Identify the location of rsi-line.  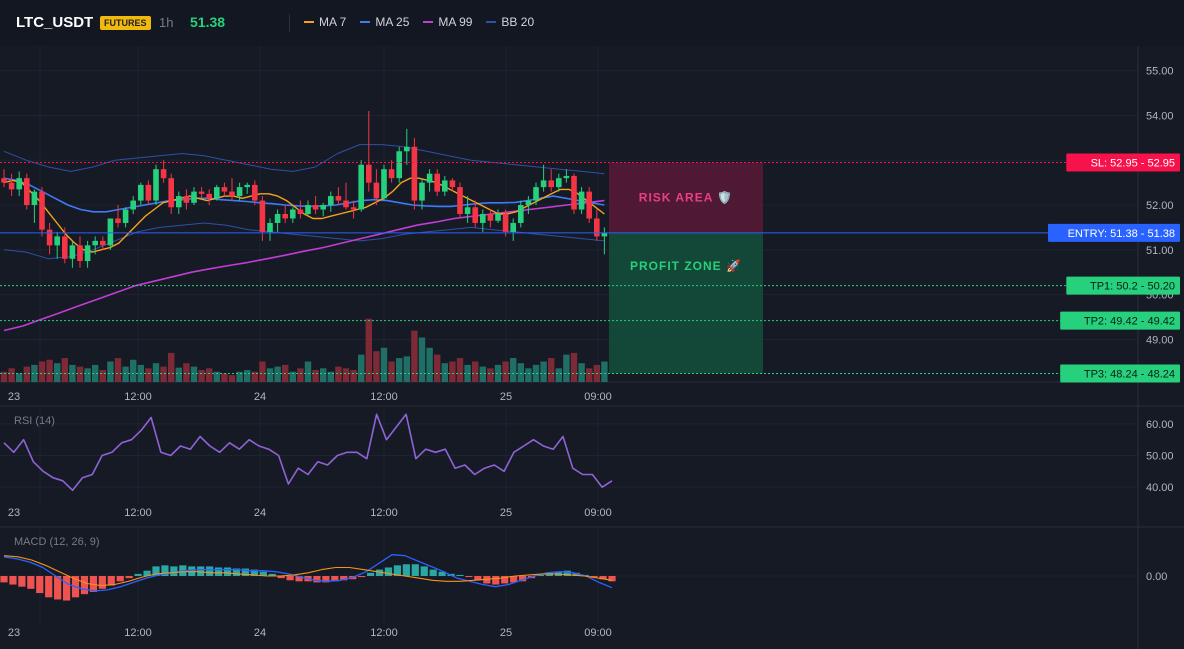
(308, 452).